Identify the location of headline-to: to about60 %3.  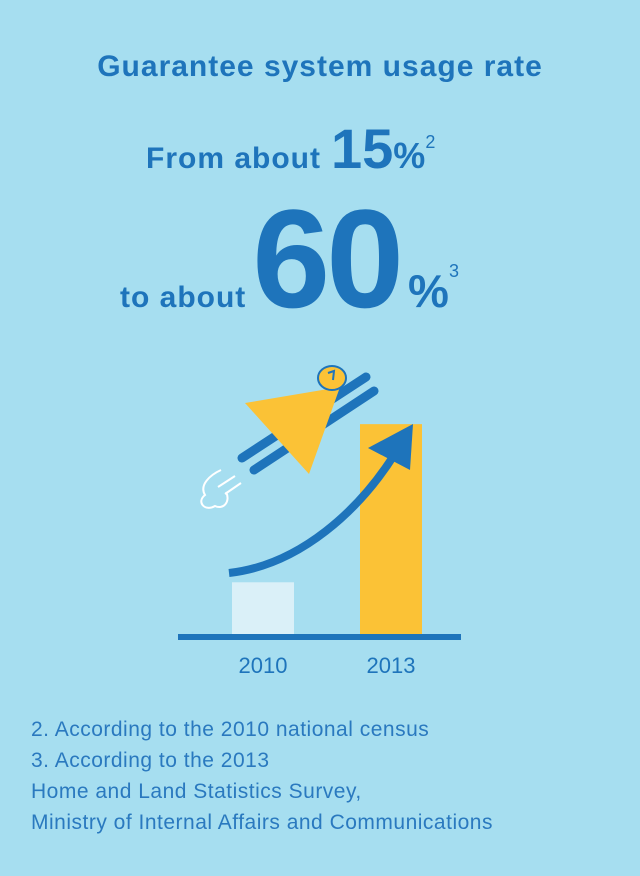
(289, 259).